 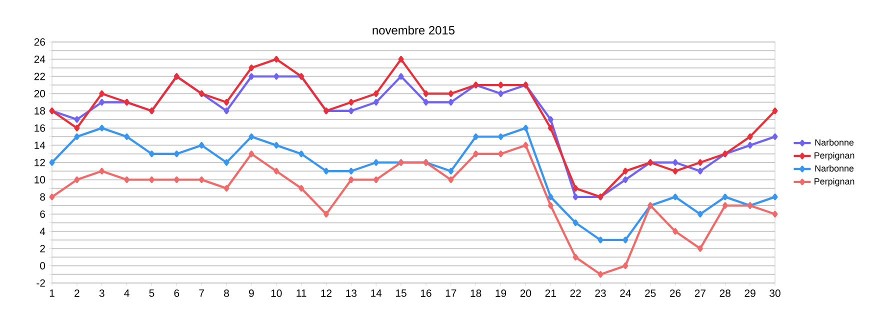 What do you see at coordinates (226, 293) in the screenshot?
I see `x-tick-label: 8` at bounding box center [226, 293].